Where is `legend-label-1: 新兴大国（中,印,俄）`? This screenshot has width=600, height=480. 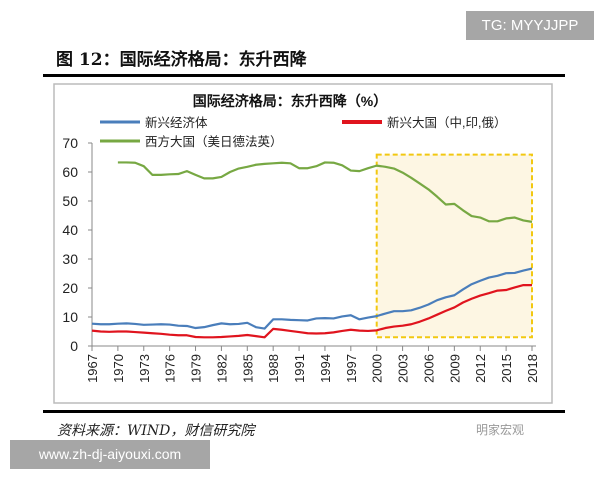 legend-label-1: 新兴大国（中,印,俄） is located at coordinates (446, 122).